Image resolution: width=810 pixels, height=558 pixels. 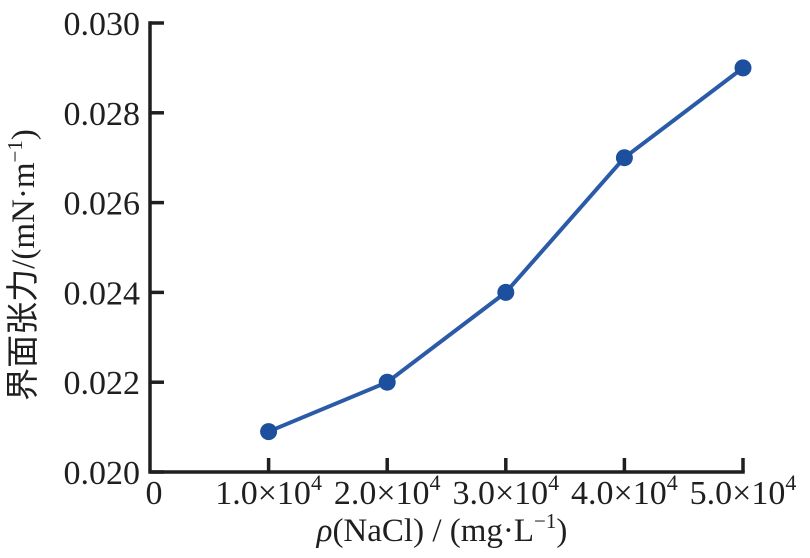 I want to click on y-tick-label: 0.020, so click(x=102, y=473).